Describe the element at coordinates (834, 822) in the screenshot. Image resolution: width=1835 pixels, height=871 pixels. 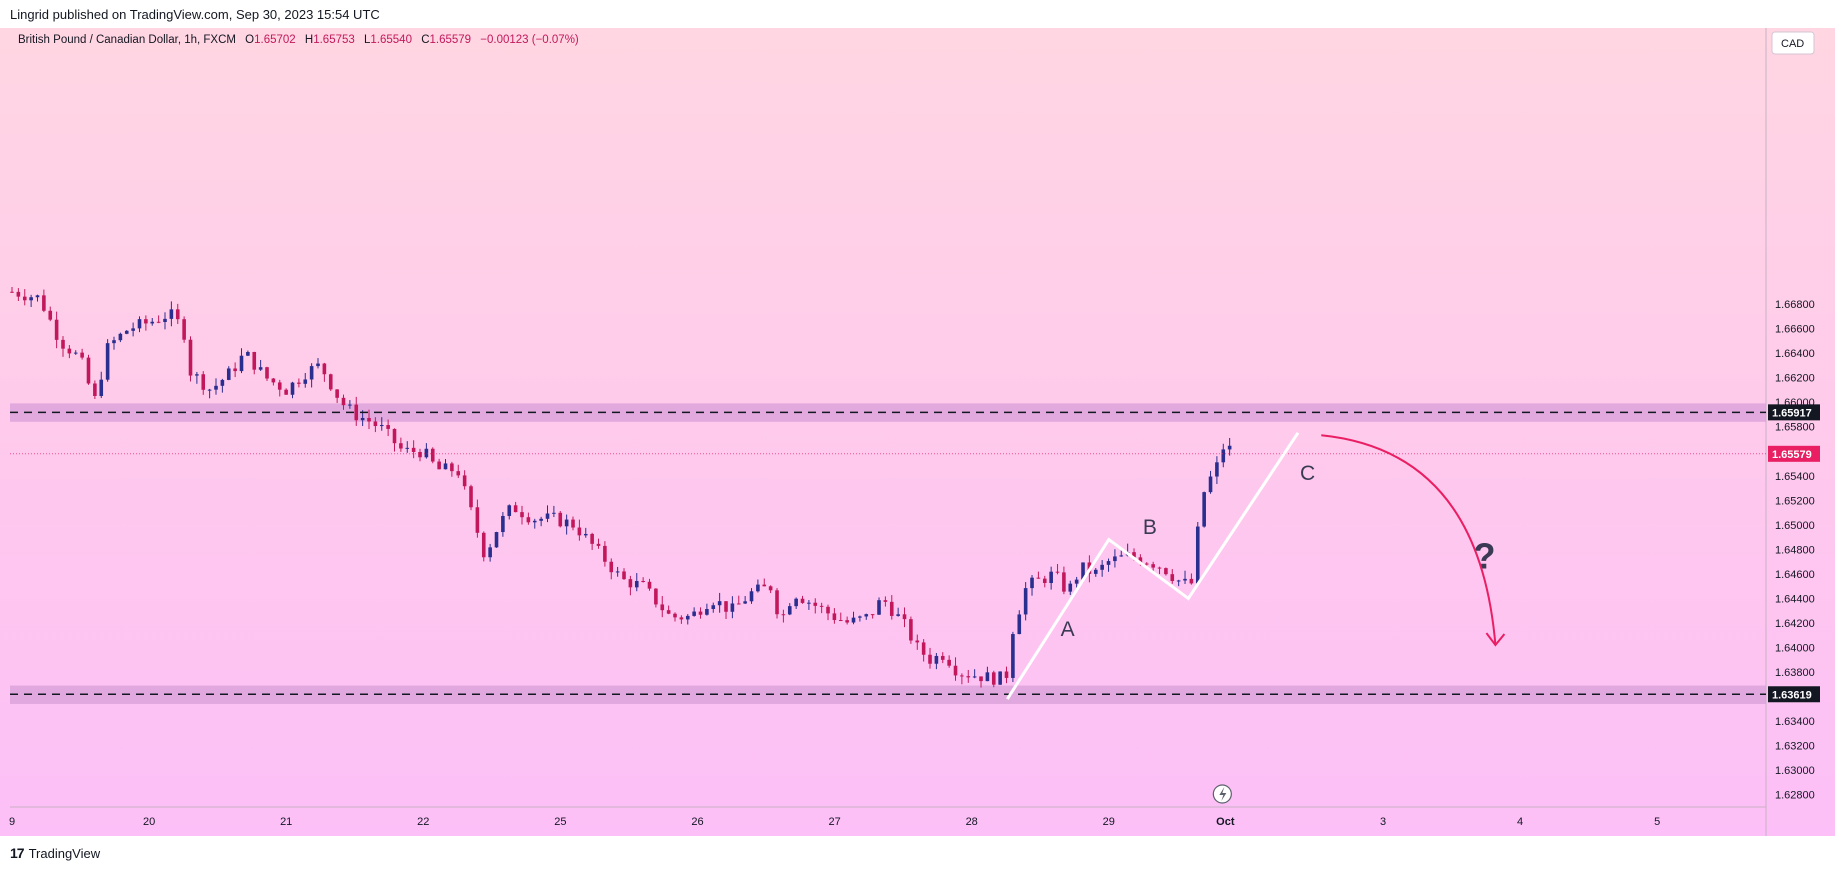
I see `time-axis: 9 20 21 22 25 26 27 28 29 Oct 3 4 5` at that location.